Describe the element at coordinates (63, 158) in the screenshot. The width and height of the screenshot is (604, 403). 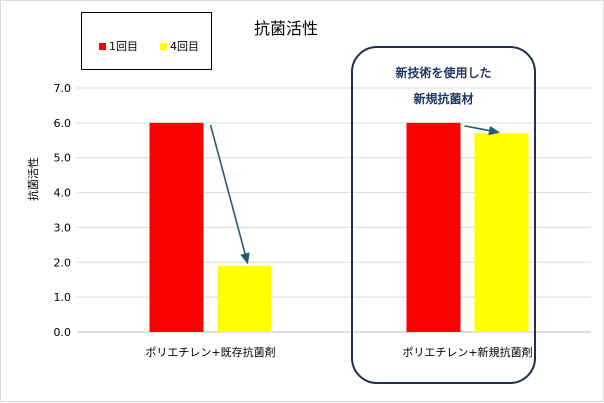
I see `y-tick-label: 5.0` at that location.